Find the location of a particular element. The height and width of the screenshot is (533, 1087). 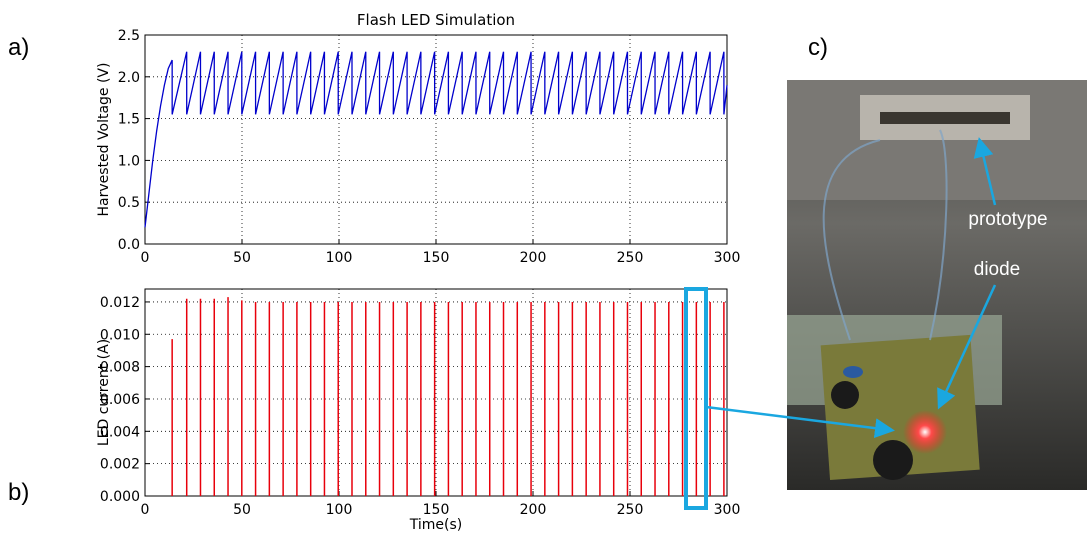

y-tick-label: 1.5 is located at coordinates (129, 120).